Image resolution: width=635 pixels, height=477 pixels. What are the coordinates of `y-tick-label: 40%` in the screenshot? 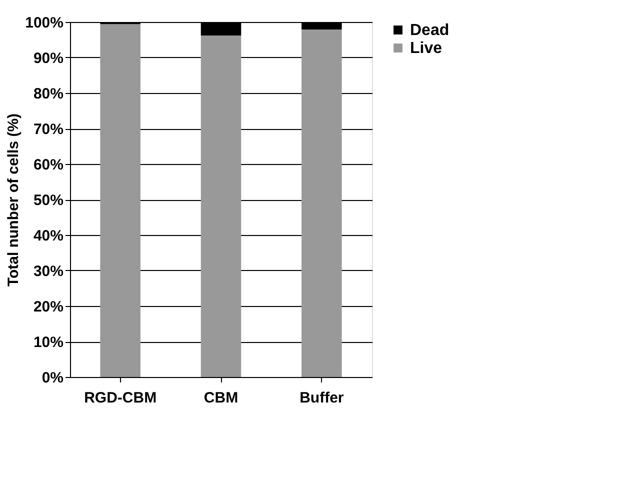 It's located at (48, 236).